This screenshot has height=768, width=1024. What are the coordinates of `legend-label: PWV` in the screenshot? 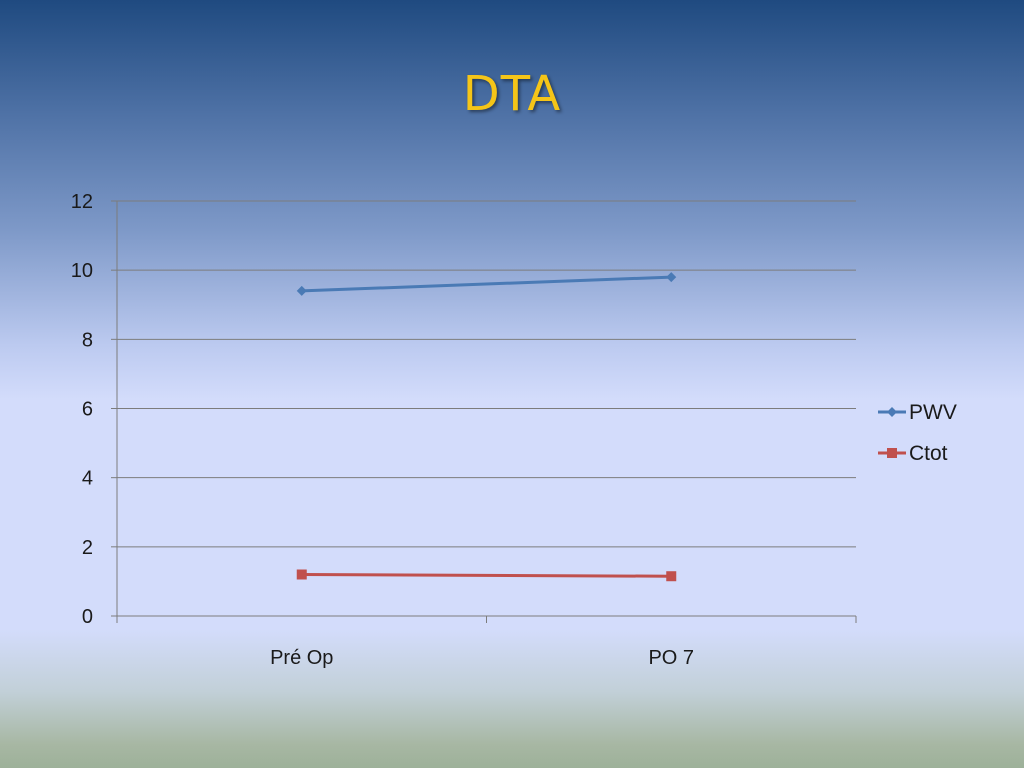 It's located at (933, 412).